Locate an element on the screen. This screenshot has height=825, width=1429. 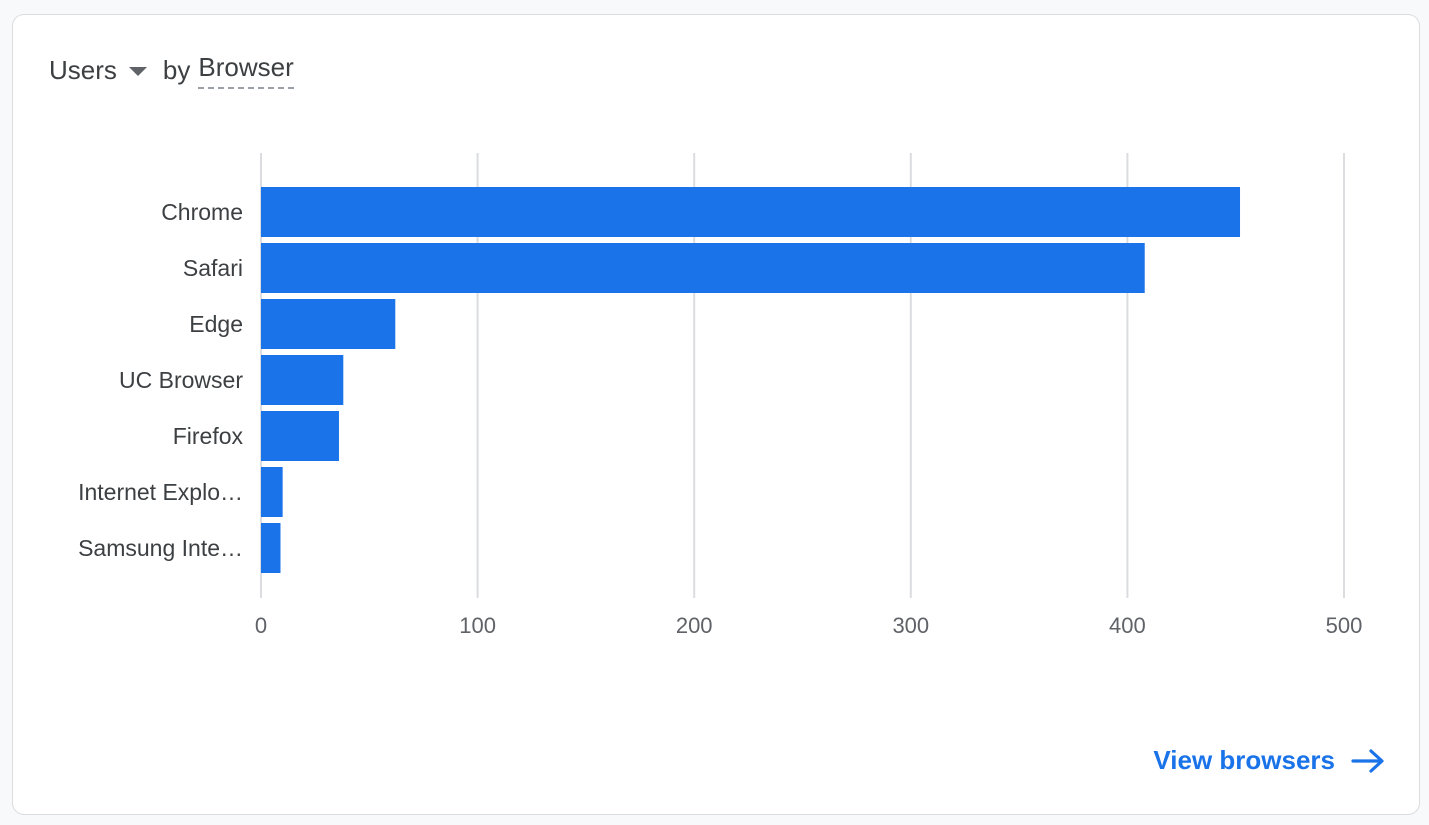
x-tick-label: 500 is located at coordinates (1344, 625).